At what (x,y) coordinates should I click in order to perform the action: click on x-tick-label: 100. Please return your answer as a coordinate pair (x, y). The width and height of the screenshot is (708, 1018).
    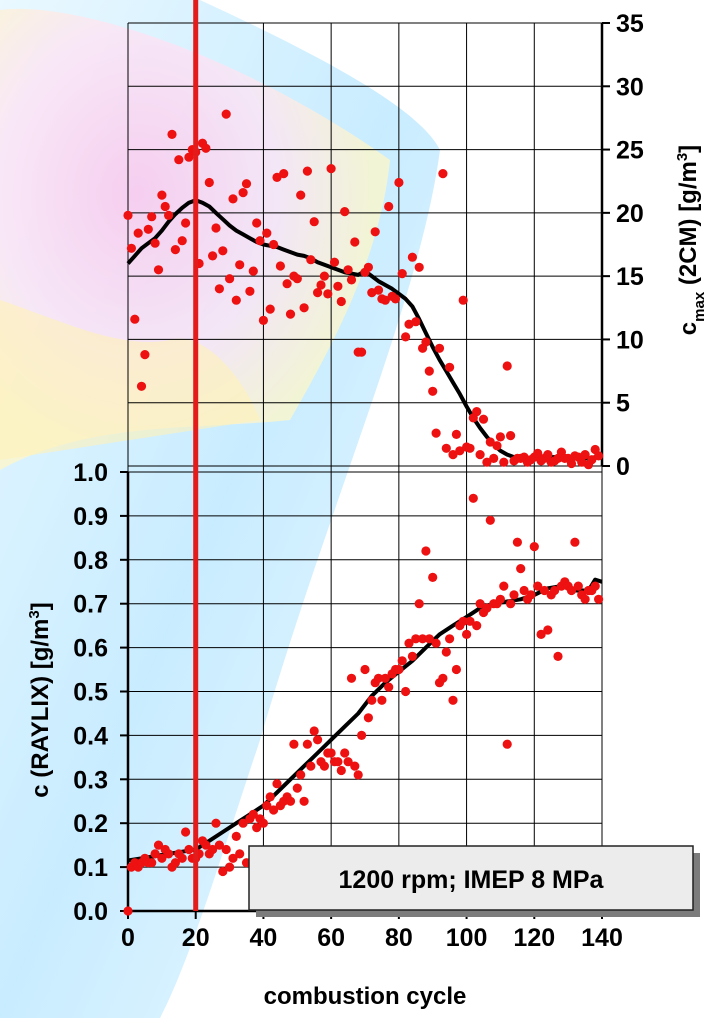
    Looking at the image, I should click on (467, 938).